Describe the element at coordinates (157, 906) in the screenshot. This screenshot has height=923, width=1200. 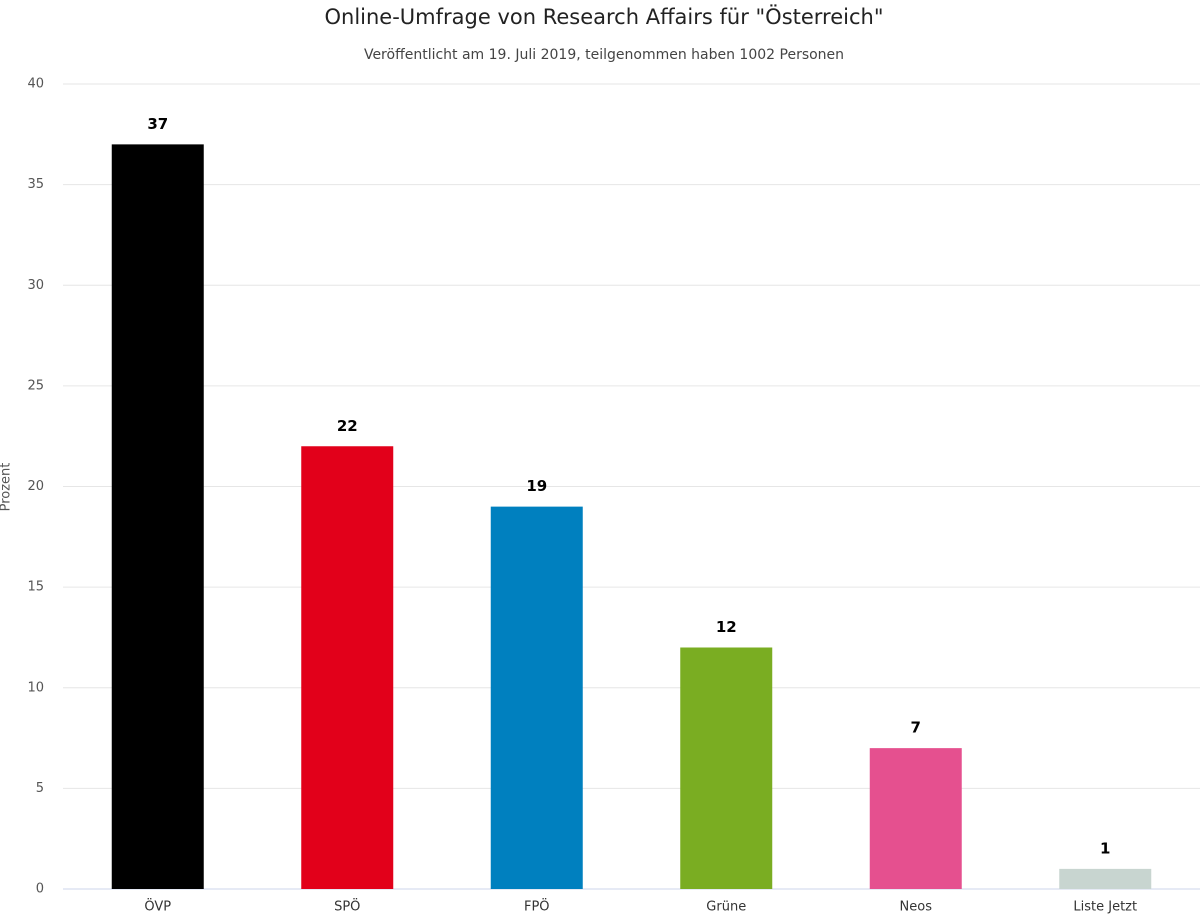
I see `x-tick-label: ÖVP` at that location.